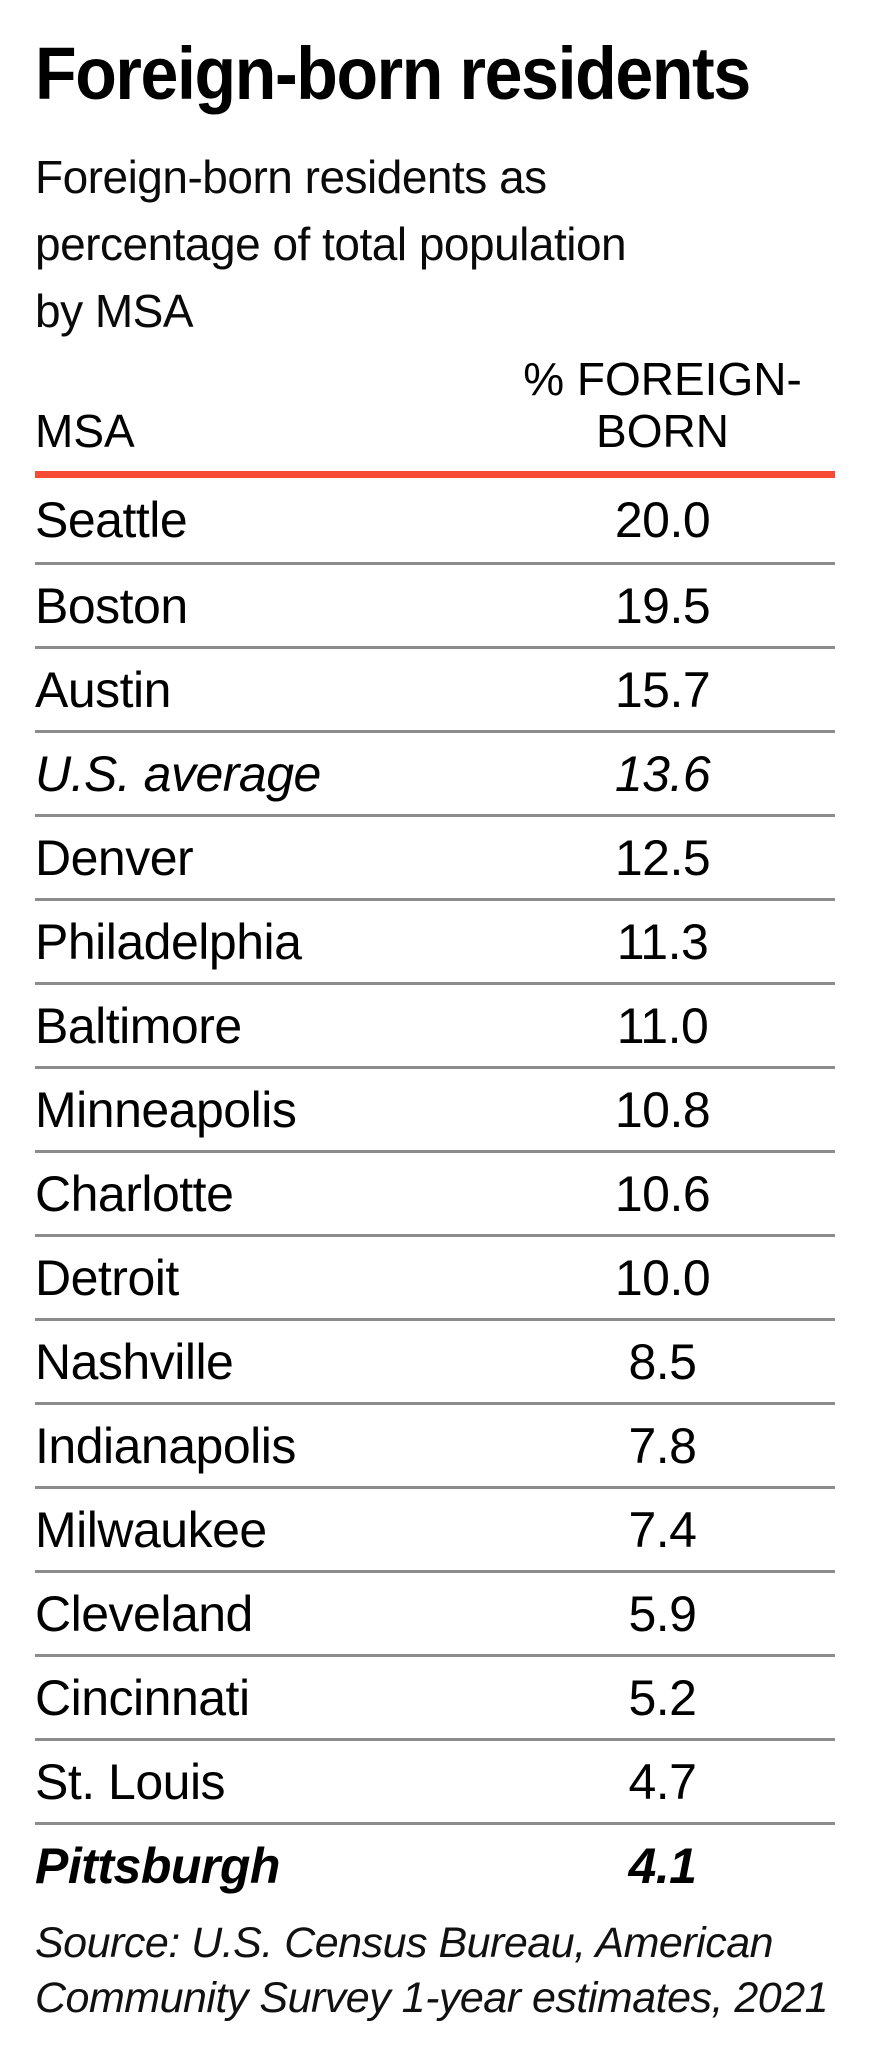 This screenshot has width=870, height=2048. What do you see at coordinates (662, 605) in the screenshot?
I see `value-cell: 19.5` at bounding box center [662, 605].